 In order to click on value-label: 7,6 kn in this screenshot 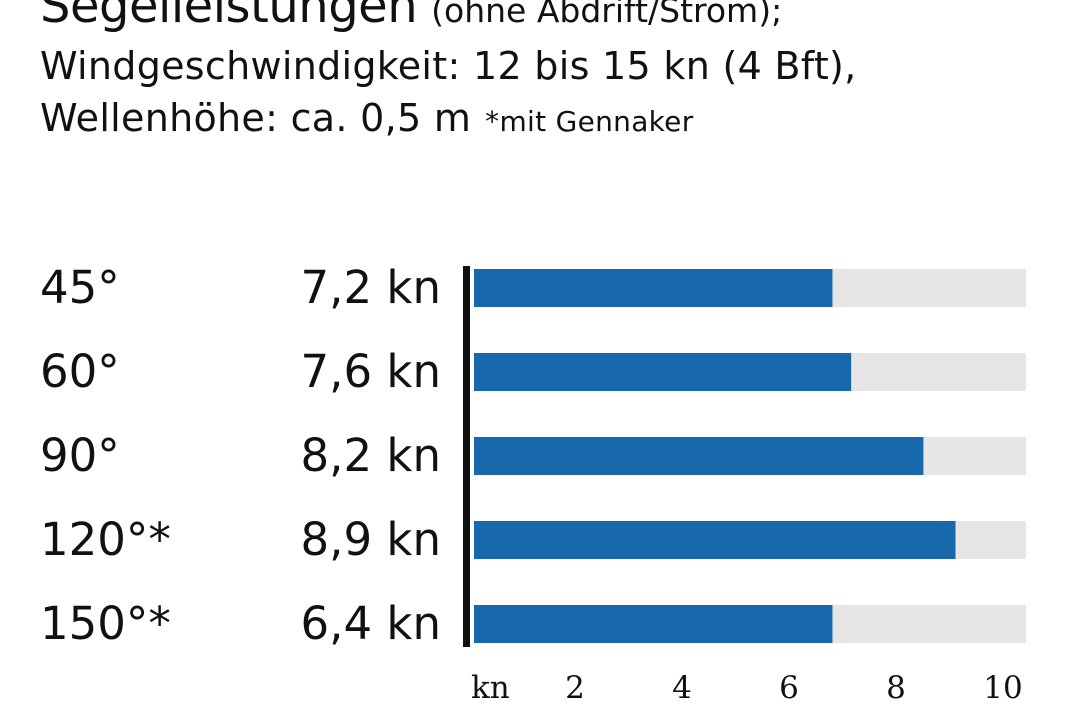, I will do `click(371, 371)`.